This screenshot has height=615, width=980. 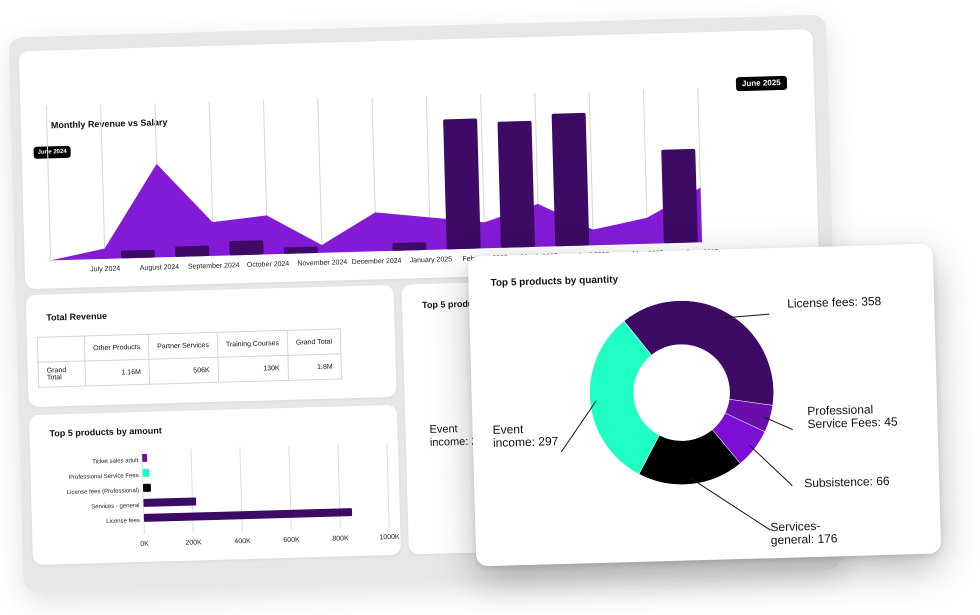 What do you see at coordinates (834, 302) in the screenshot?
I see `donut-label-license-fees: License fees: 358` at bounding box center [834, 302].